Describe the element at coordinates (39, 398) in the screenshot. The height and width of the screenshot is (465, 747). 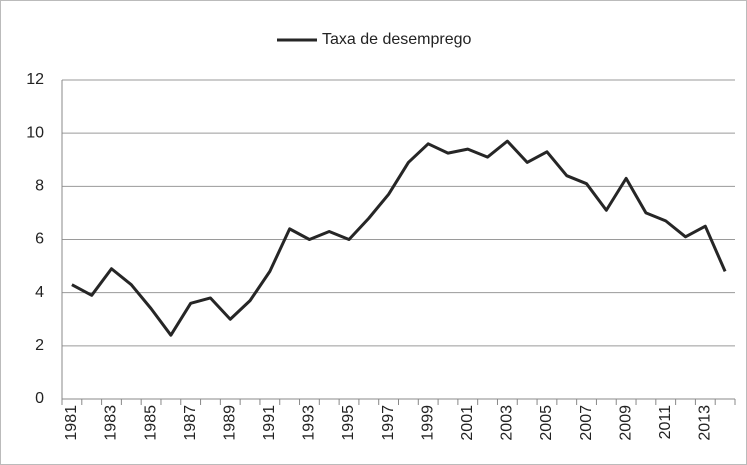
I see `y-tick-label: 0` at that location.